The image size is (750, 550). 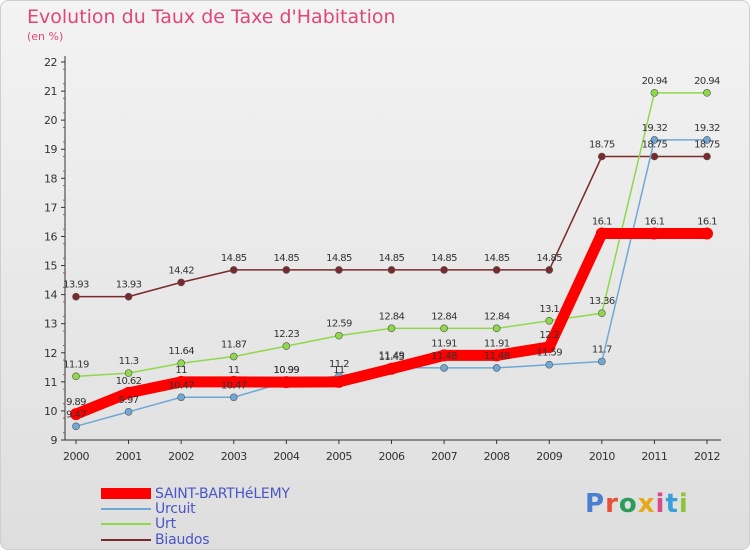 What do you see at coordinates (50, 324) in the screenshot?
I see `y-tick-label: 13` at bounding box center [50, 324].